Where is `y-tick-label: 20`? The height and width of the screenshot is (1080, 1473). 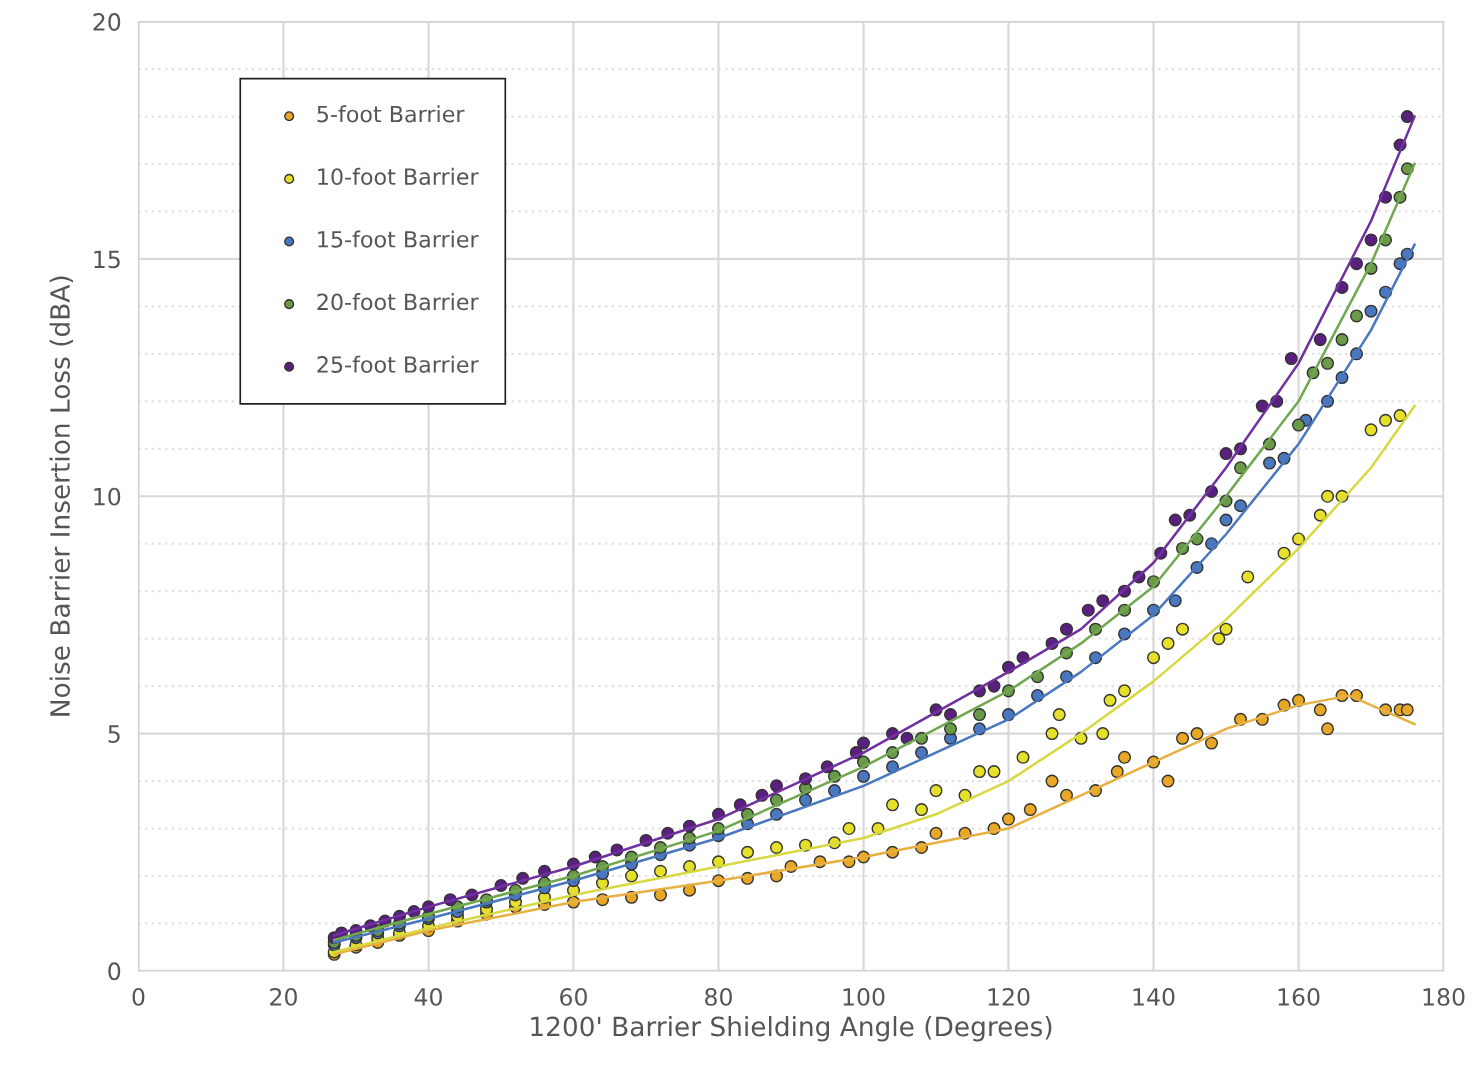 y-tick-label: 20 is located at coordinates (107, 22).